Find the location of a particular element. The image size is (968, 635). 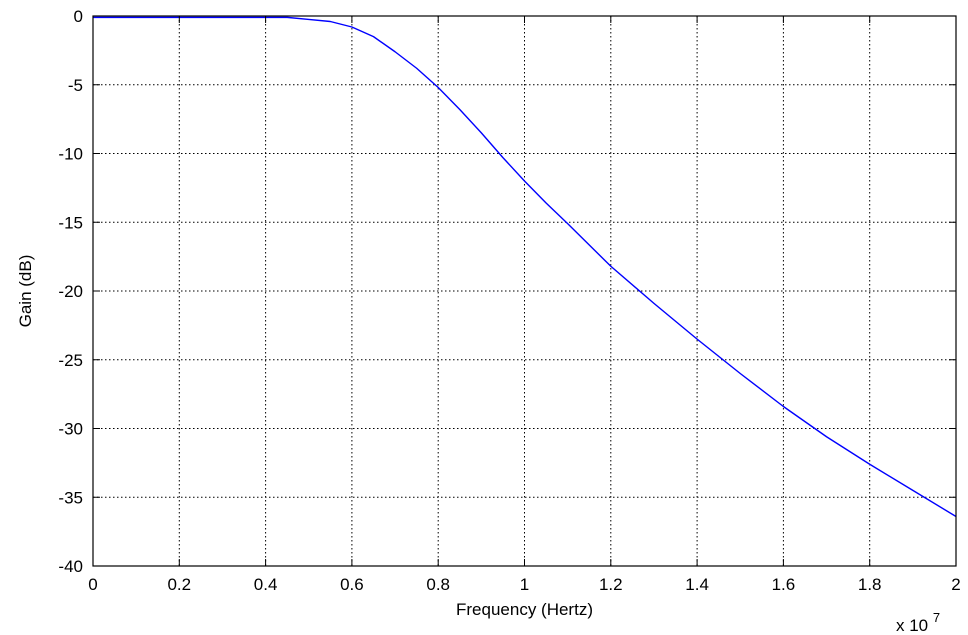

x-axis-multiplier-exponent: 7 is located at coordinates (936, 617).